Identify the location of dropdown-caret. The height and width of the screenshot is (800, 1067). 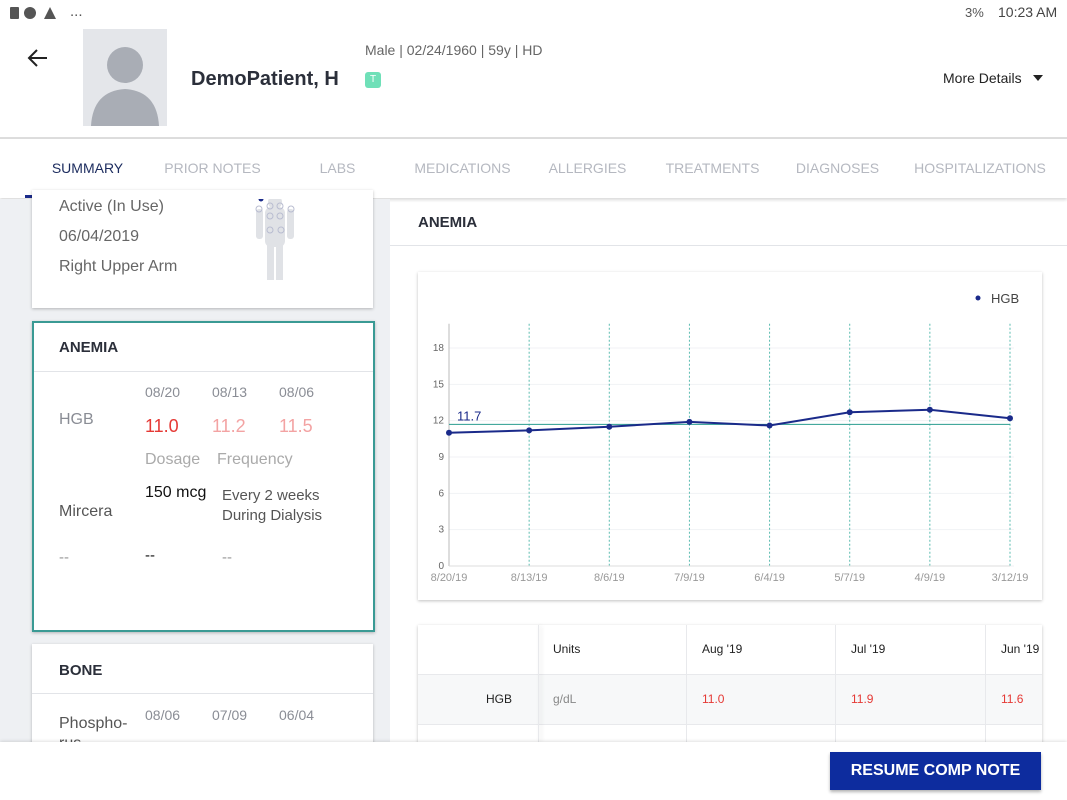
(1038, 78).